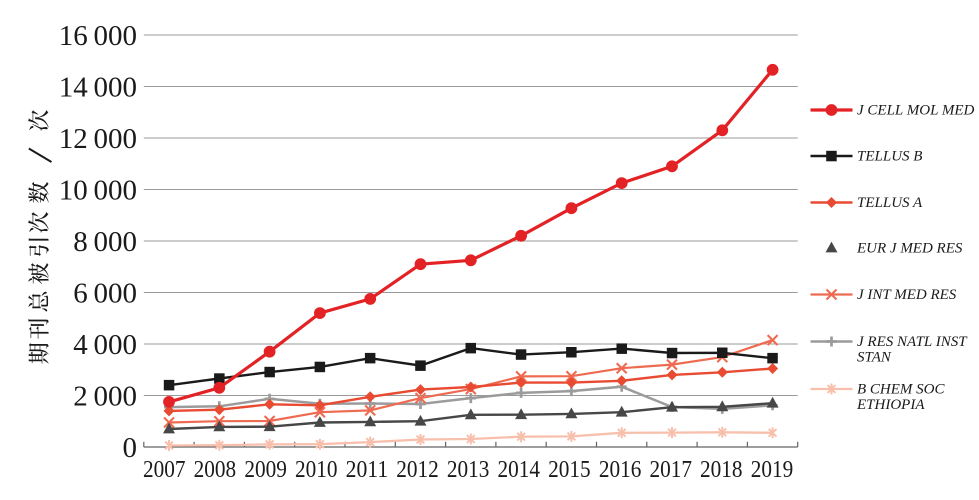 The width and height of the screenshot is (979, 500). Describe the element at coordinates (105, 242) in the screenshot. I see `svg-text: 8 000` at that location.